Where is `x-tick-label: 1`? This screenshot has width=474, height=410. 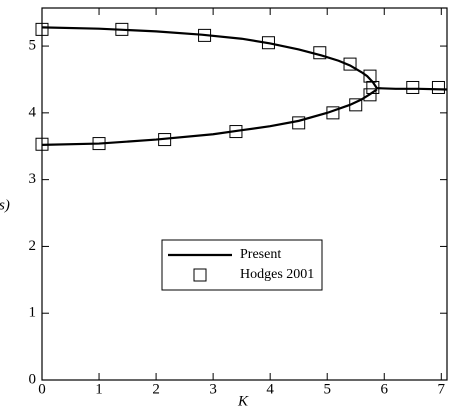 x-tick-label: 1 is located at coordinates (99, 389).